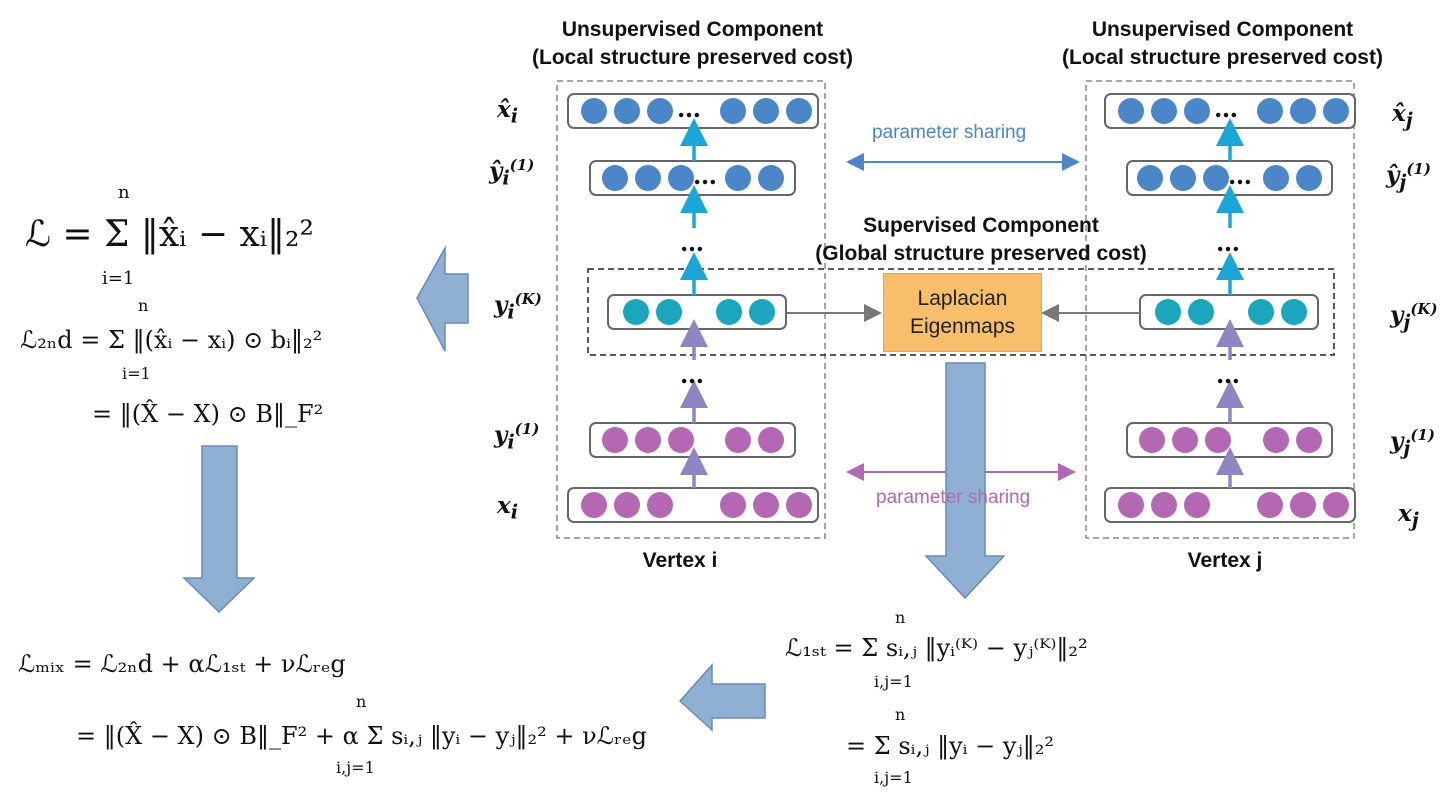 The height and width of the screenshot is (798, 1446). What do you see at coordinates (893, 777) in the screenshot?
I see `eq-L1st-b-sum-bot: i,j=1` at bounding box center [893, 777].